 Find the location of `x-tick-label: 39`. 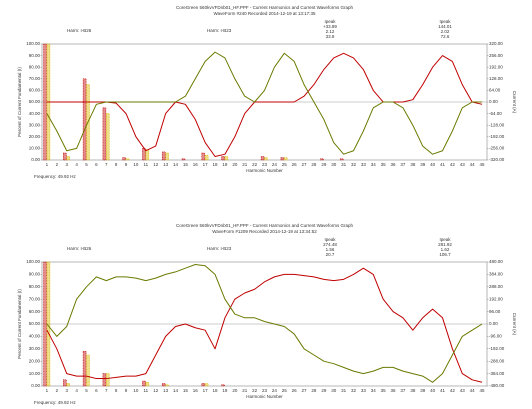

x-tick-label: 39 is located at coordinates (423, 164).